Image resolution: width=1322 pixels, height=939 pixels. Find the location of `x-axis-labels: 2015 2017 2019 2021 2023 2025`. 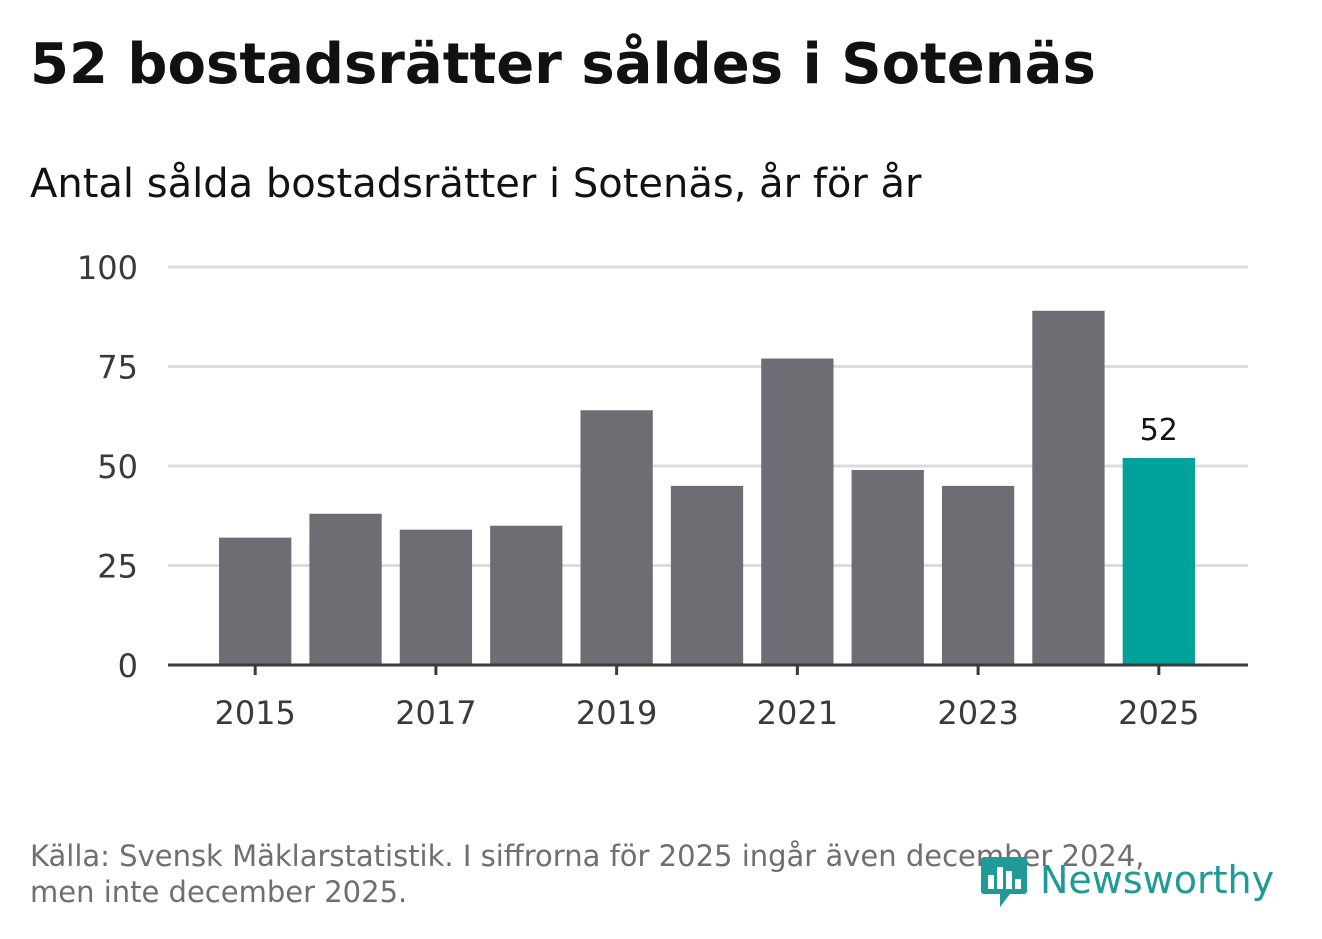

x-axis-labels: 2015 2017 2019 2021 2023 2025 is located at coordinates (706, 713).